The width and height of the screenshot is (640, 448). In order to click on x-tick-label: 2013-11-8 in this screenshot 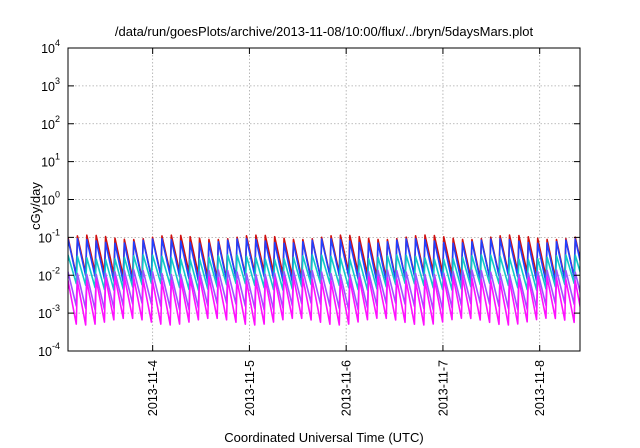, I will do `click(540, 388)`.